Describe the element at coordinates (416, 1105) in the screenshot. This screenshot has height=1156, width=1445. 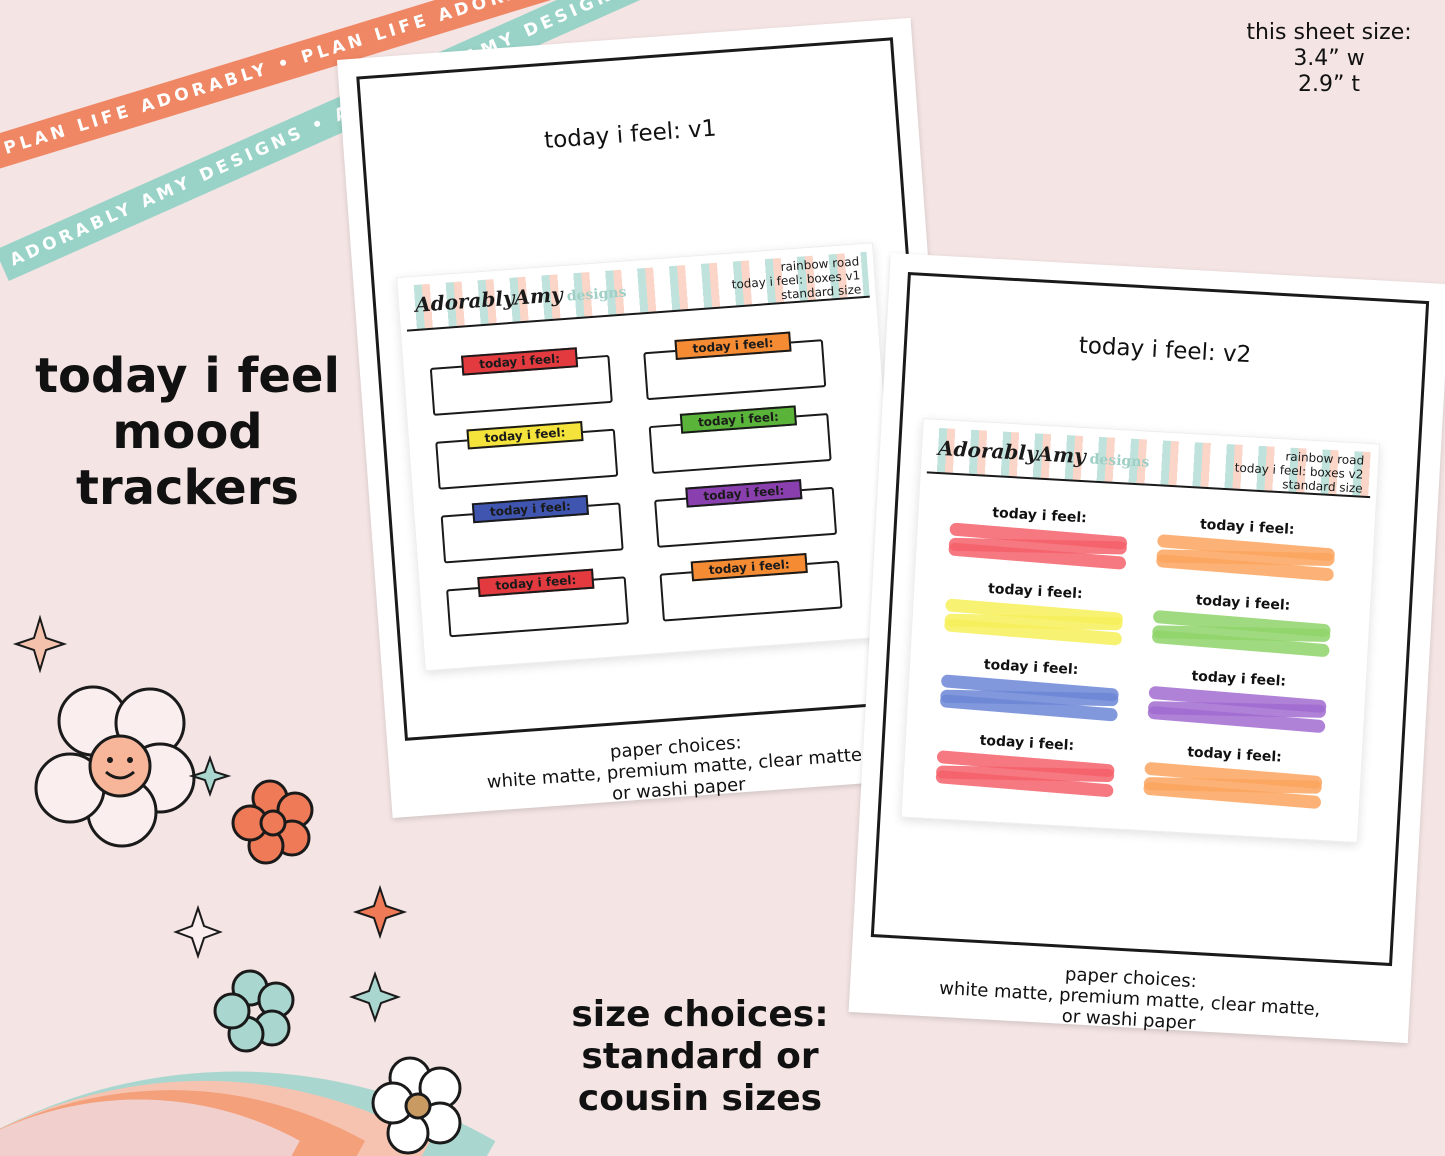
I see `white-flower-icon` at that location.